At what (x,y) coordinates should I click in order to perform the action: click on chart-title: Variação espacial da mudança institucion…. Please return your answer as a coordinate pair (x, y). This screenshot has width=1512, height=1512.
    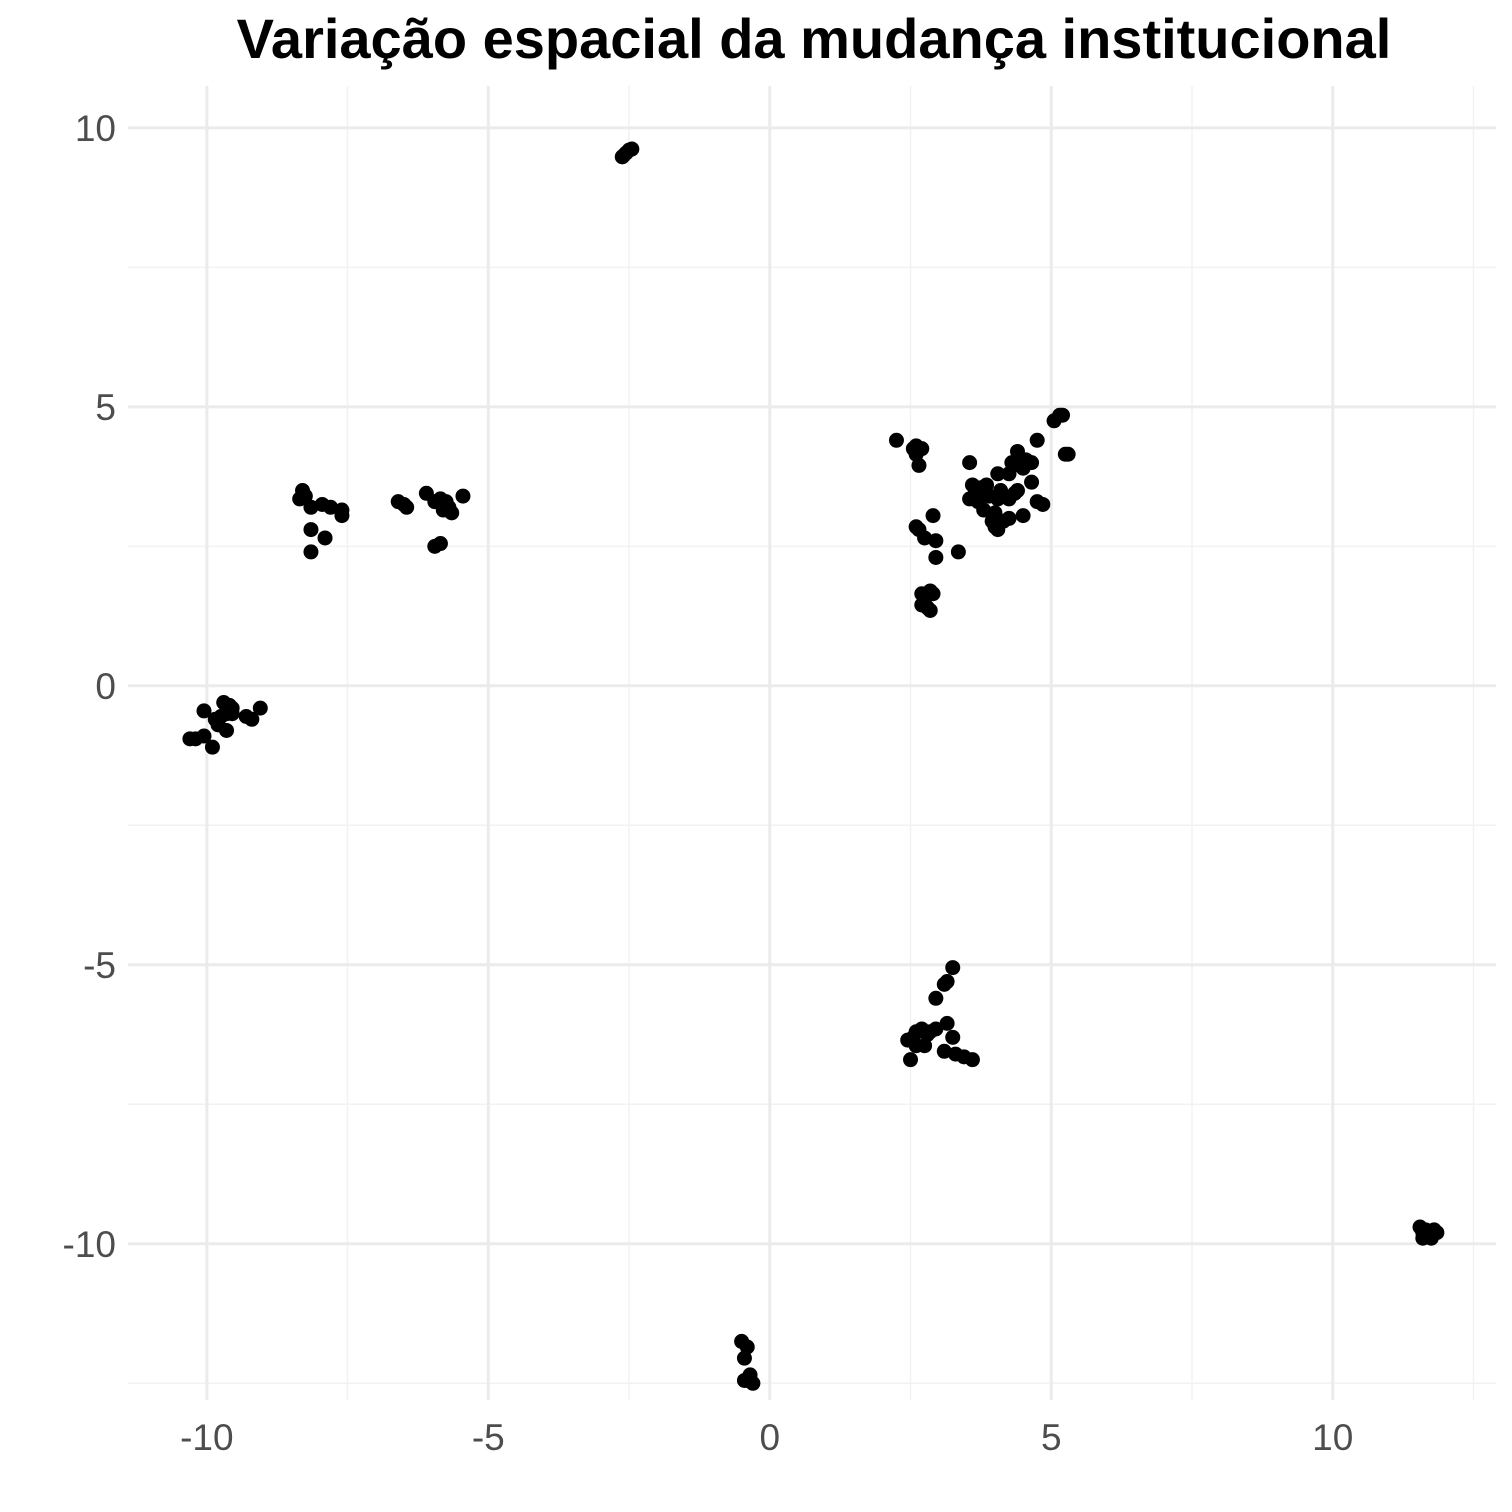
    Looking at the image, I should click on (814, 38).